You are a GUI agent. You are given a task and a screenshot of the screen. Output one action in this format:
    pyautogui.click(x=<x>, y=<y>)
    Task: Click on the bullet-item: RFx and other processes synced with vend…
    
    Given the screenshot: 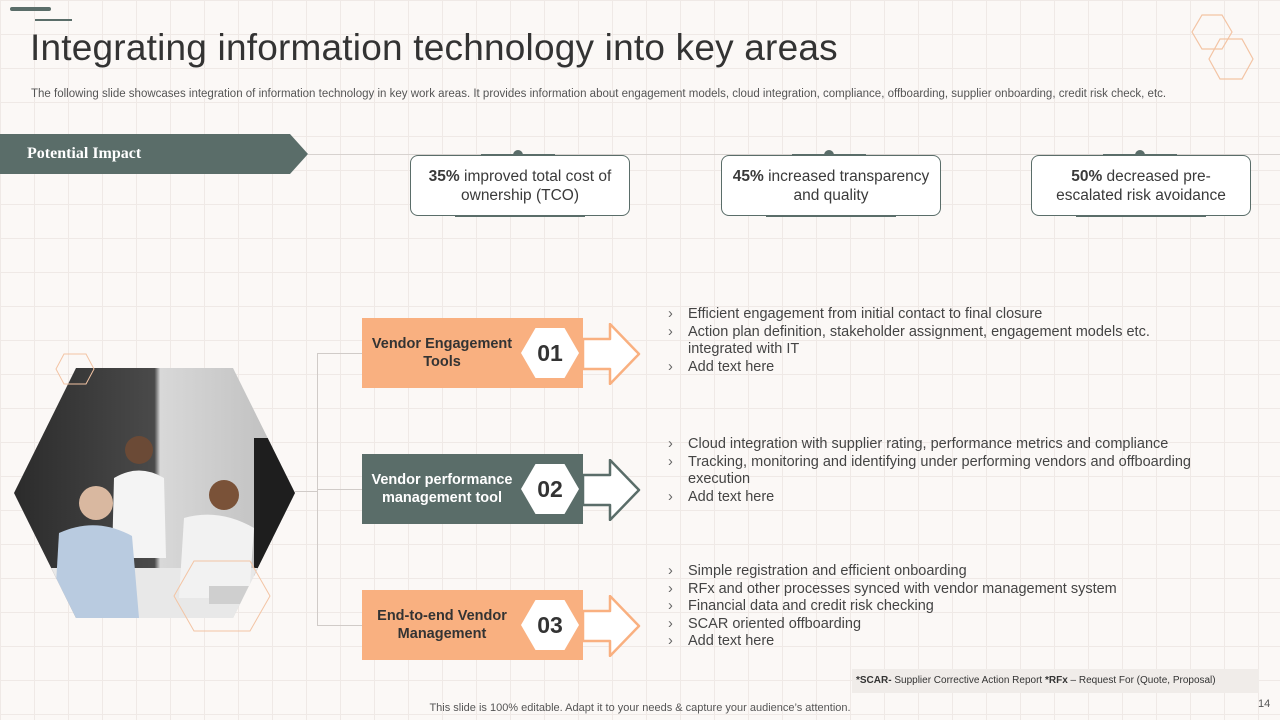 What is the action you would take?
    pyautogui.click(x=933, y=590)
    